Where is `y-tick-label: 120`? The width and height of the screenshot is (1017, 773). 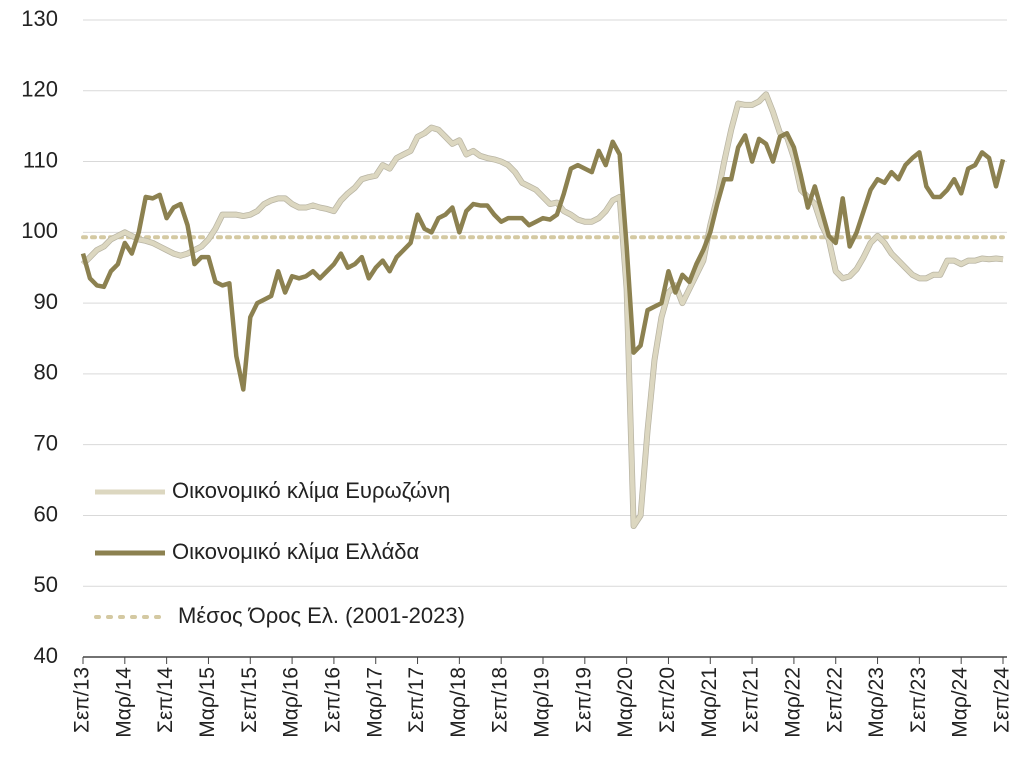 y-tick-label: 120 is located at coordinates (39, 89).